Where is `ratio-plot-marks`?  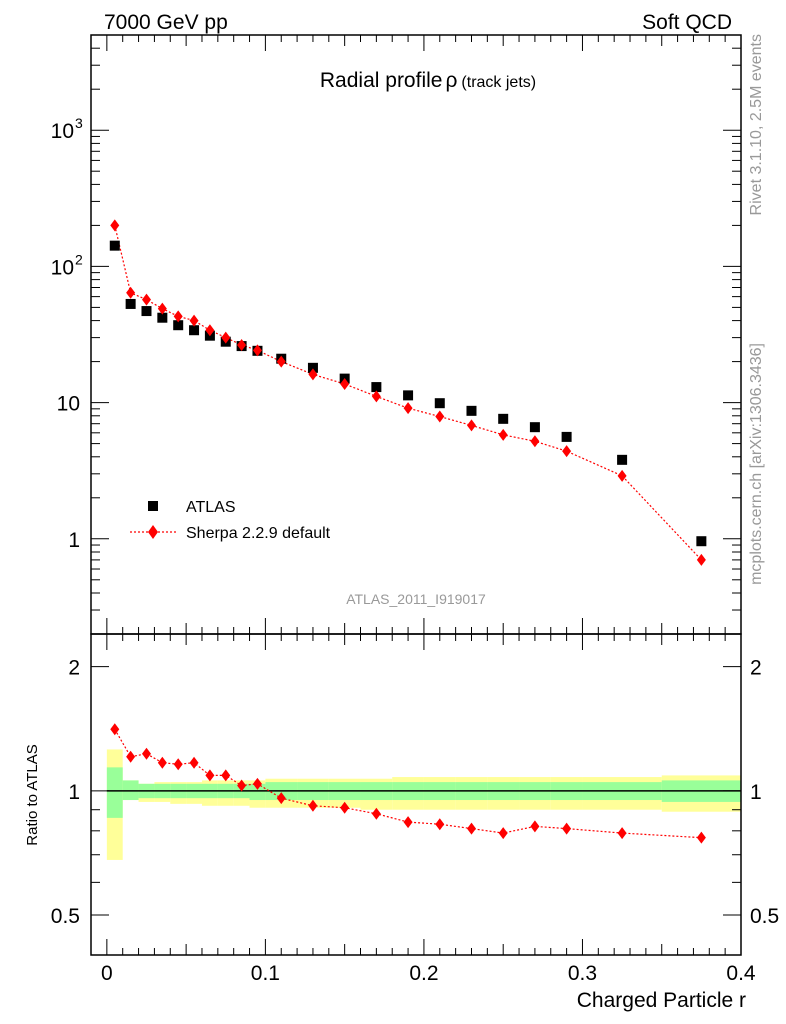
ratio-plot-marks is located at coordinates (408, 783).